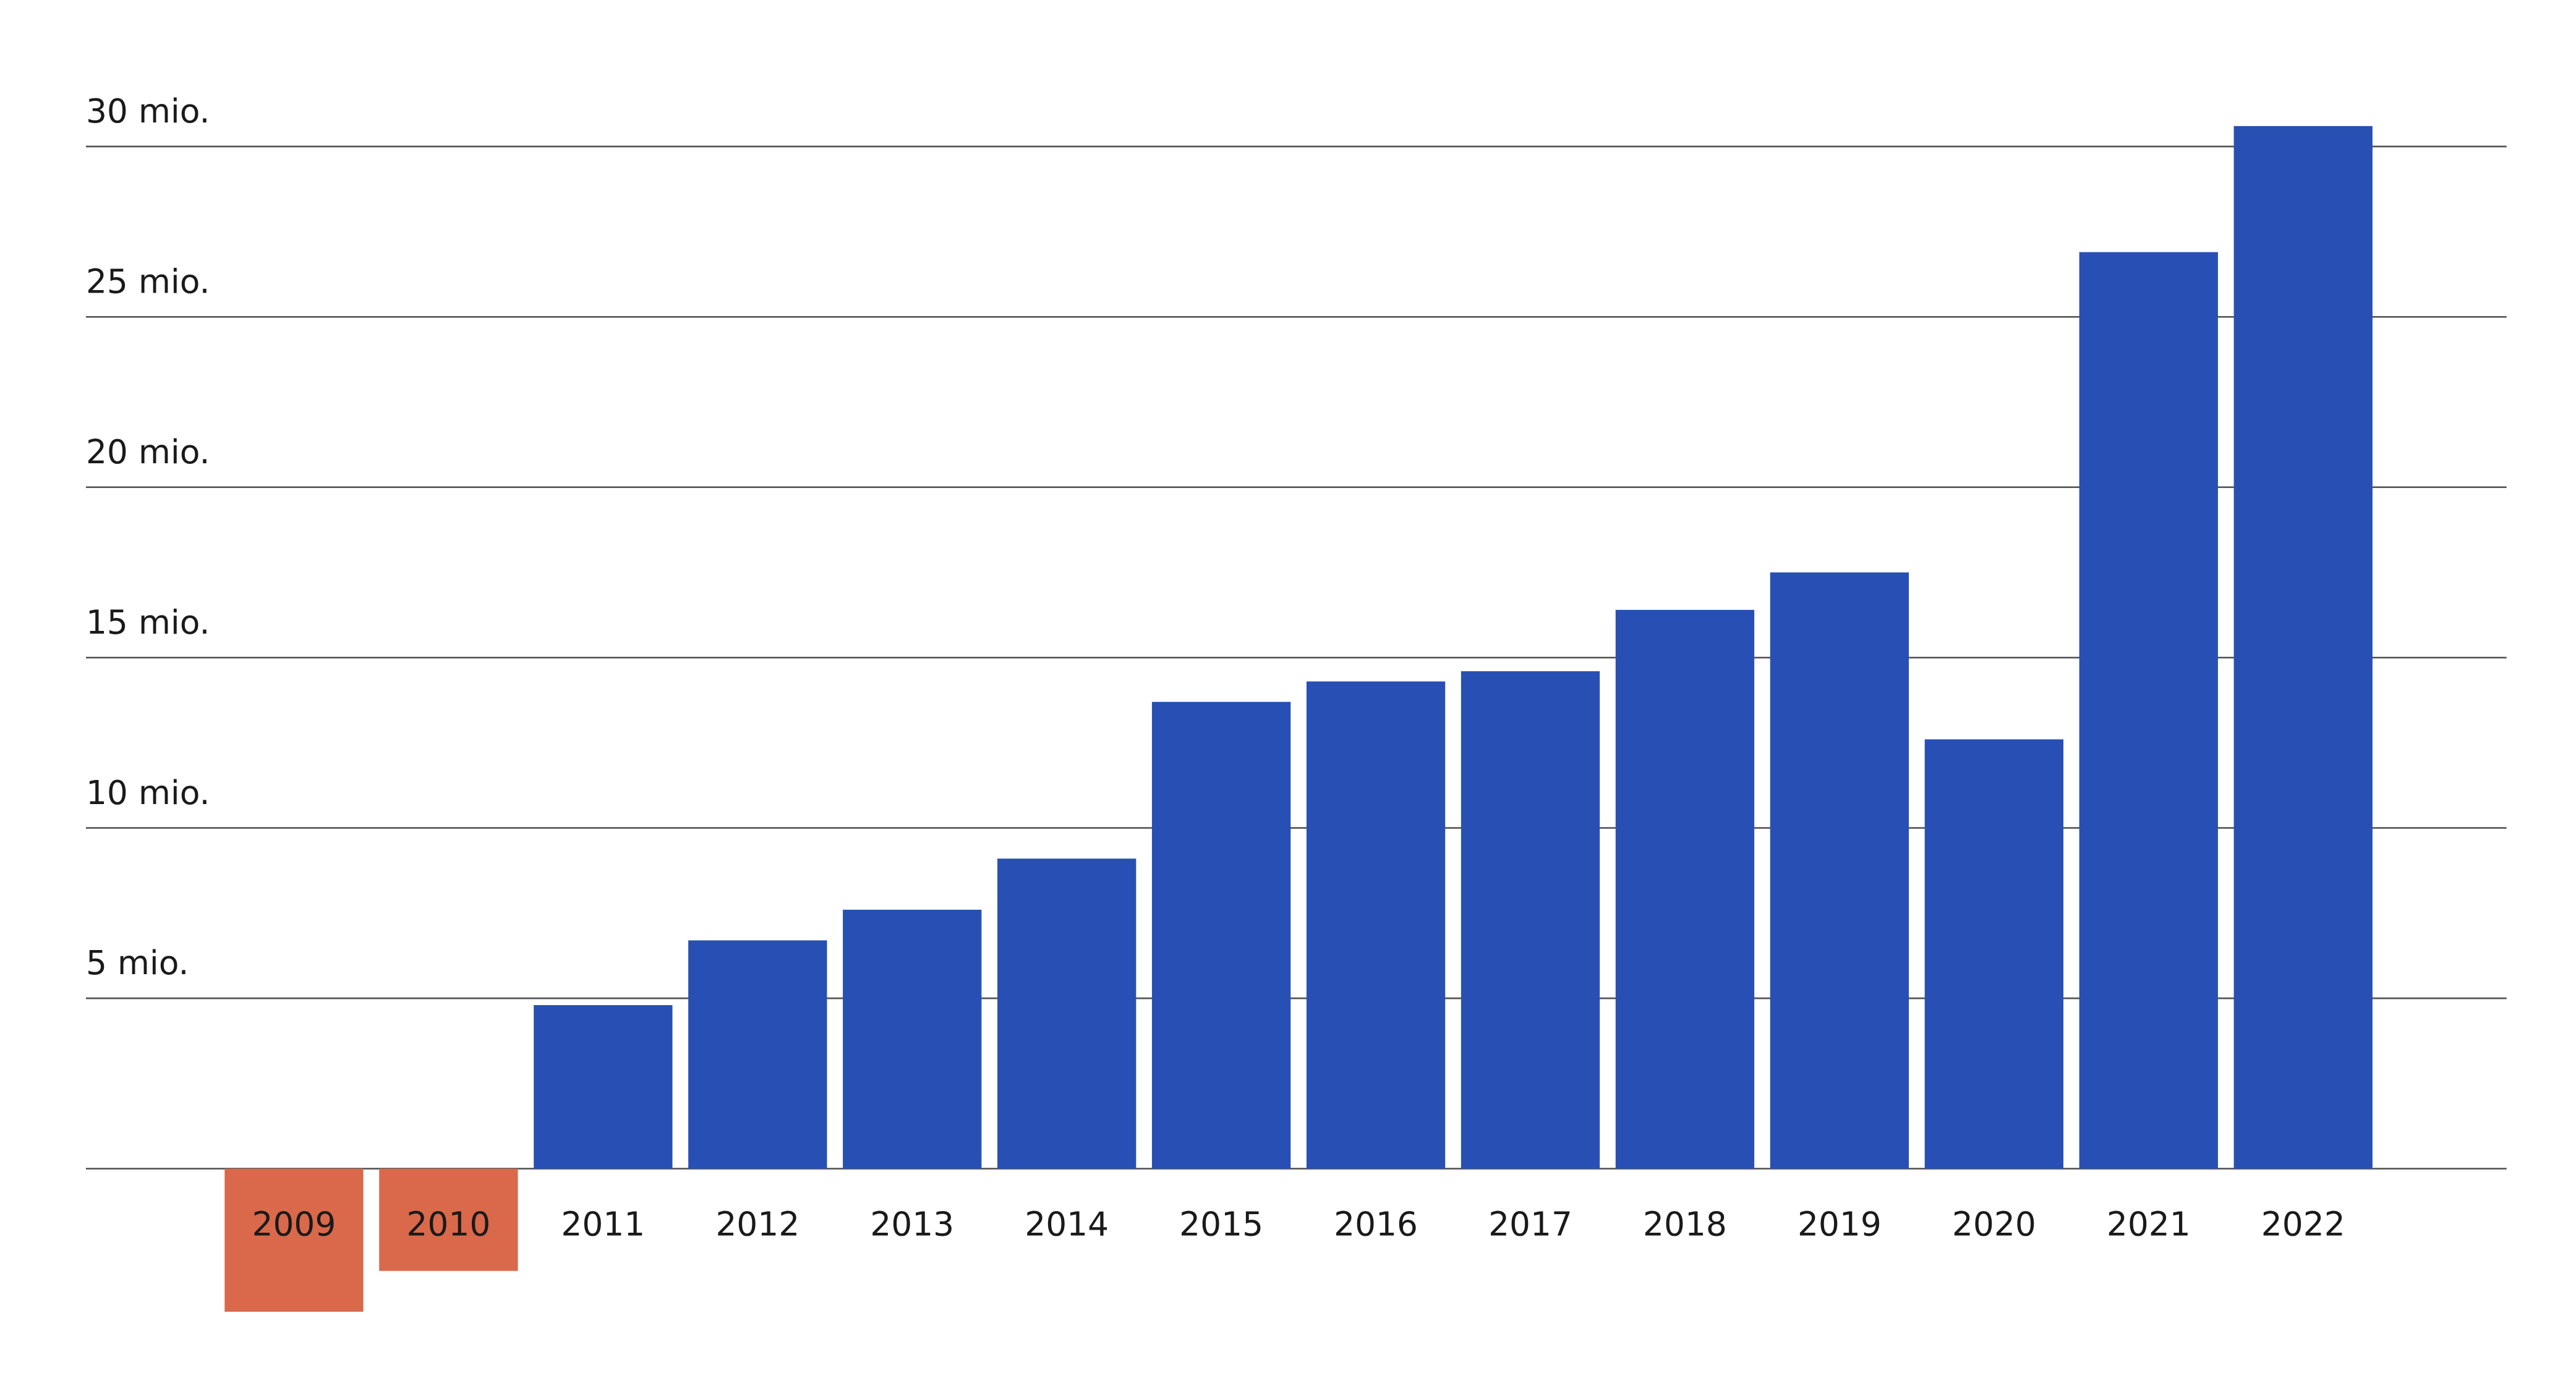  Describe the element at coordinates (2149, 1224) in the screenshot. I see `x-tick-label: 2021` at that location.